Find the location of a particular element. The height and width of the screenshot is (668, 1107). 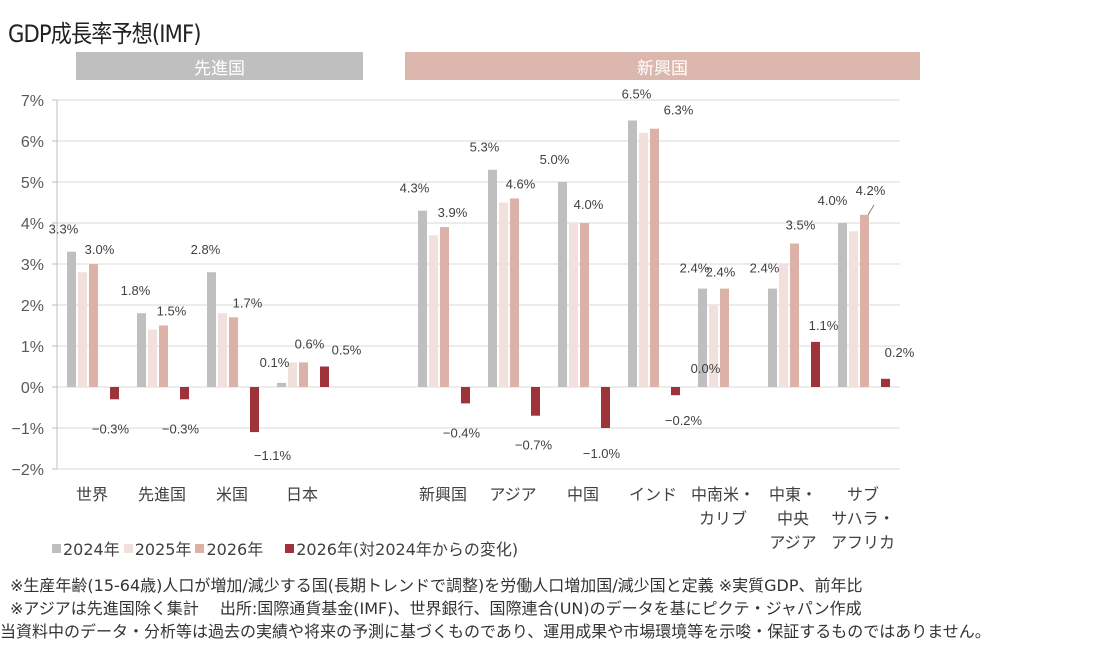

emerging-group-banner: 新興国 is located at coordinates (662, 66).